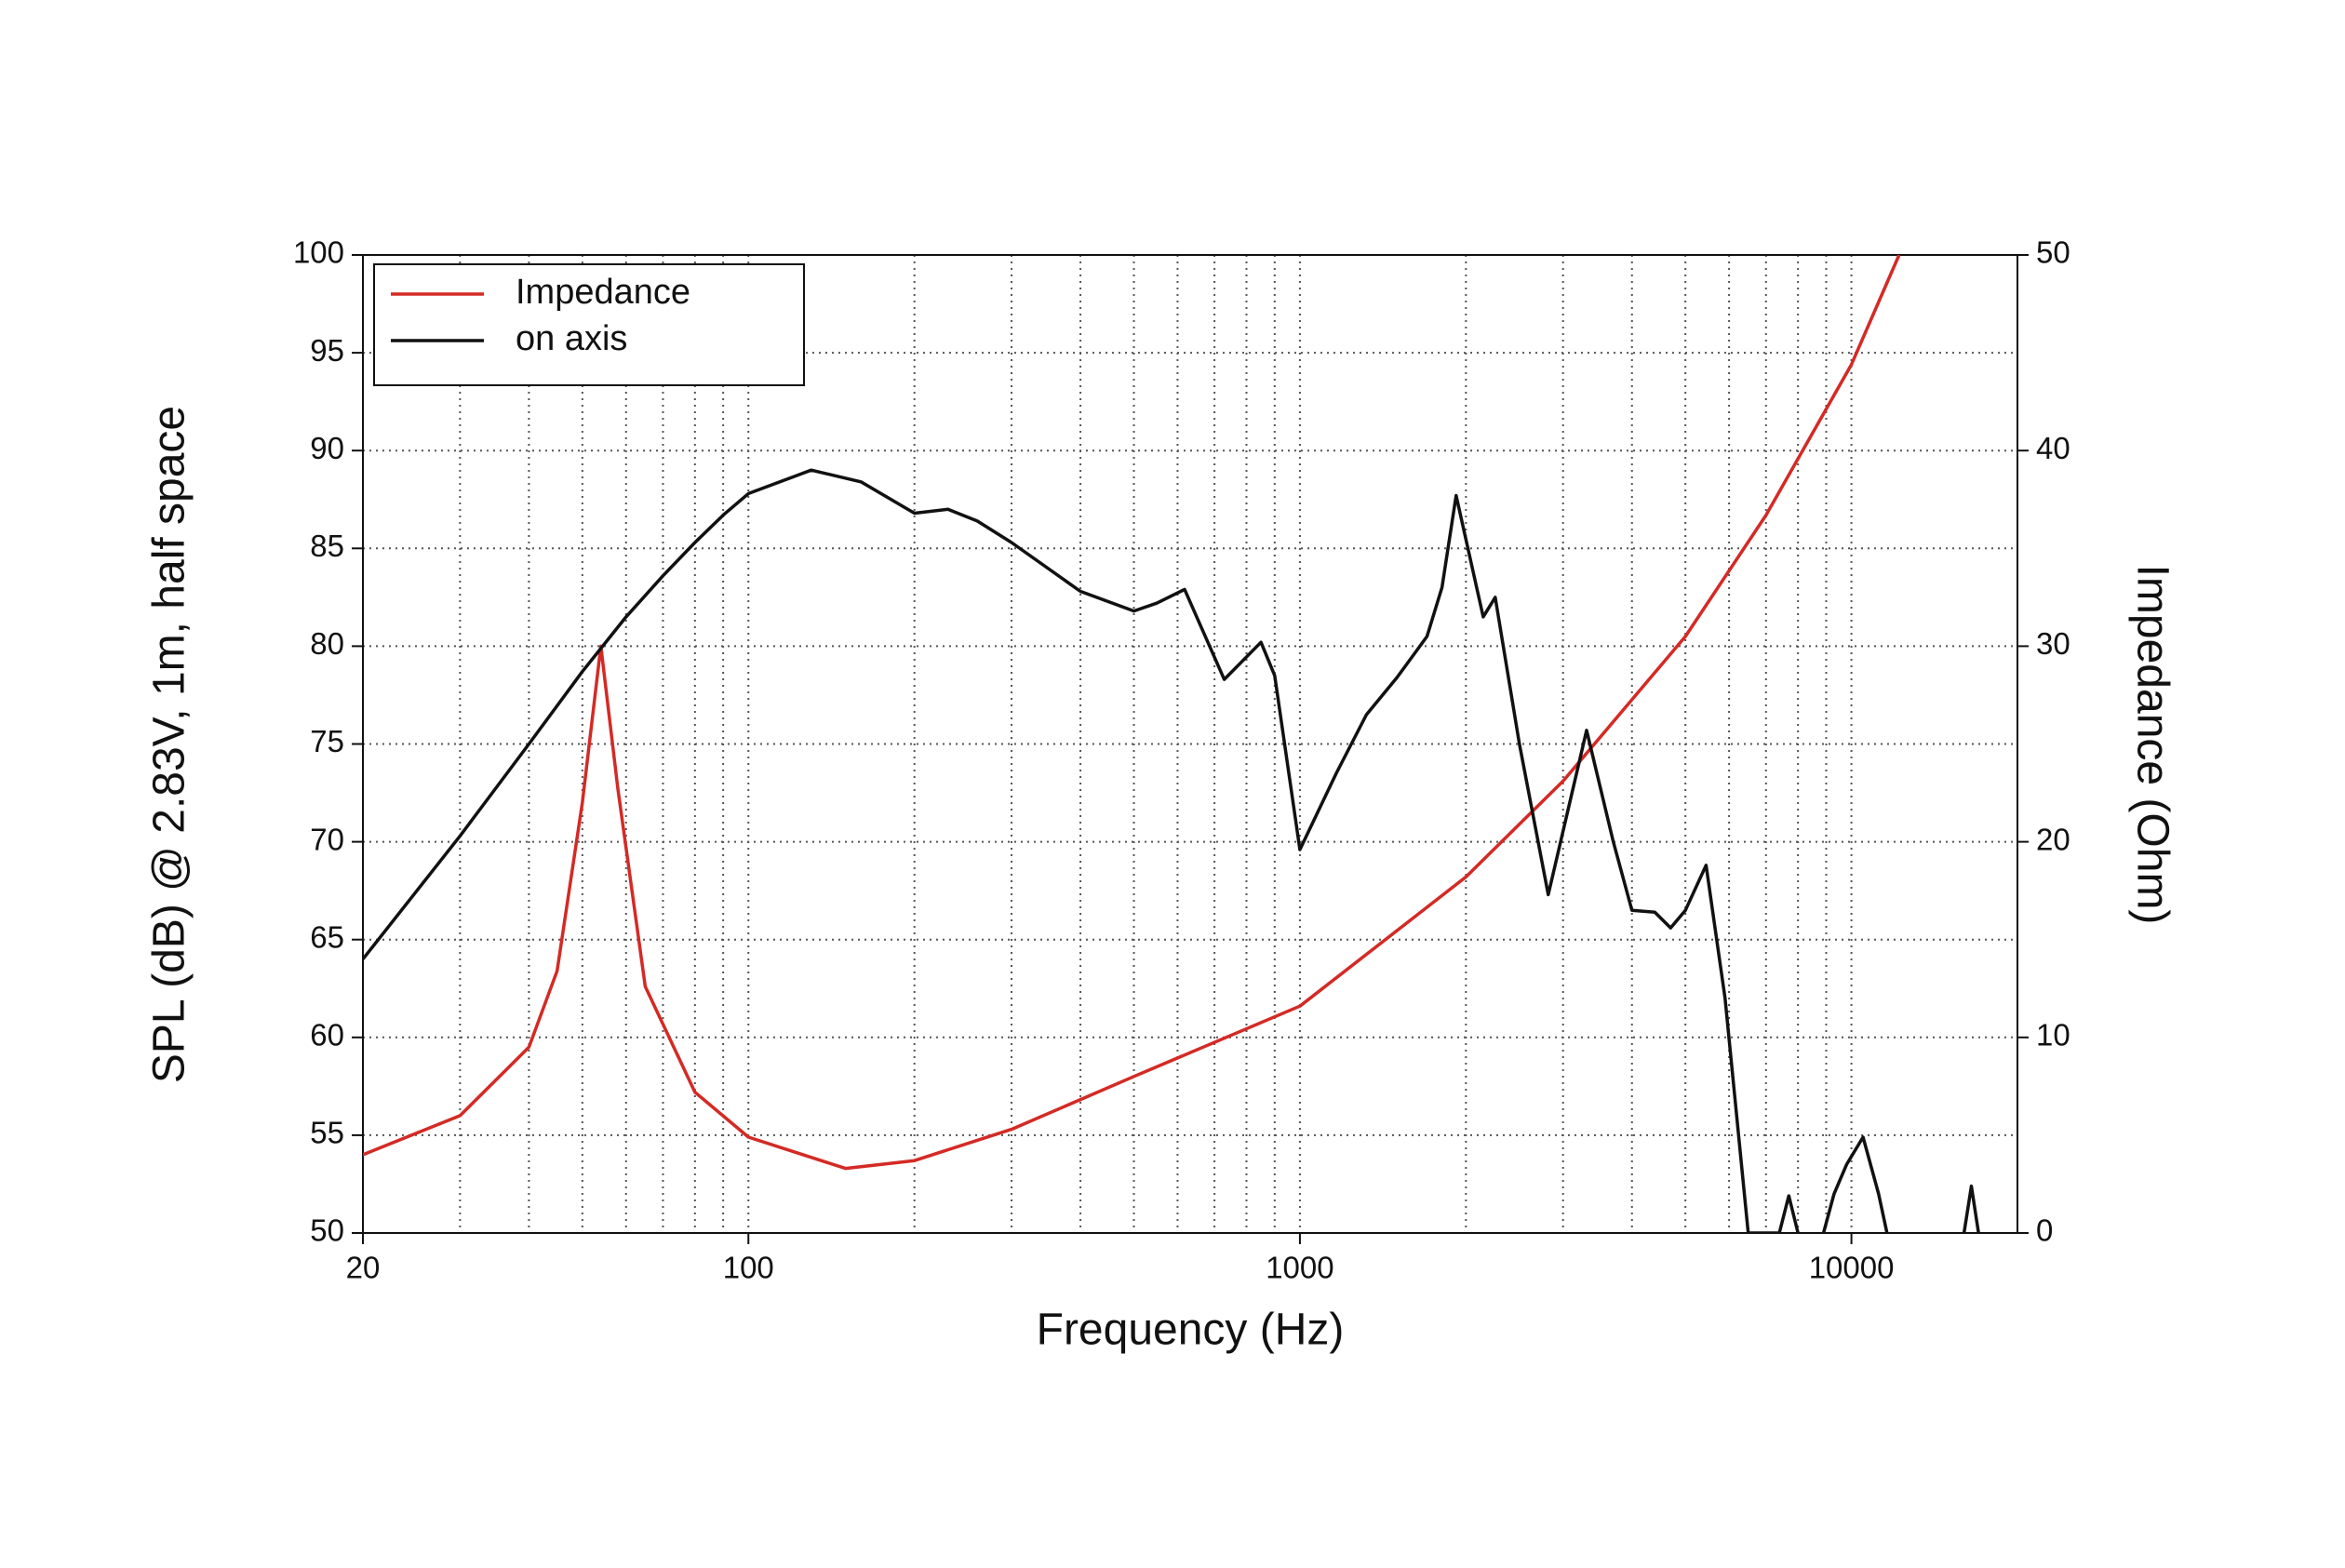 This screenshot has height=1568, width=2345. Describe the element at coordinates (748, 1268) in the screenshot. I see `x-tick-label: 100` at that location.